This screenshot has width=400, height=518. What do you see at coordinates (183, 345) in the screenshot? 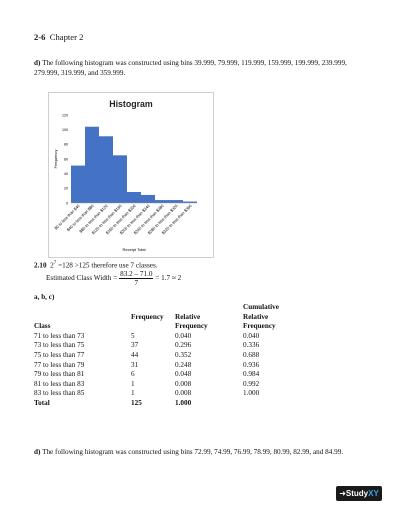
I see `relative-frequency-cell: 0.296` at bounding box center [183, 345].